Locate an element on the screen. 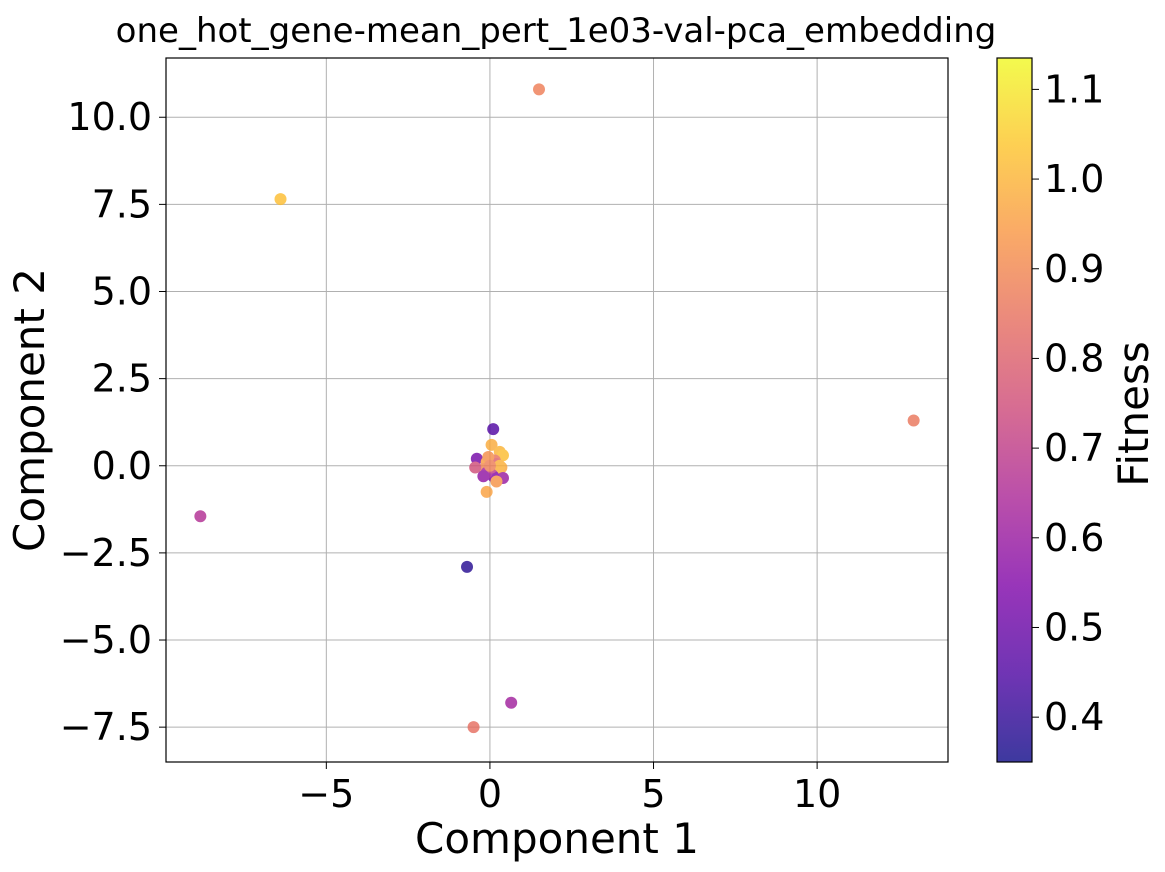 Image resolution: width=1165 pixels, height=872 pixels. colorbar-tick-label: 0.8 is located at coordinates (1074, 358).